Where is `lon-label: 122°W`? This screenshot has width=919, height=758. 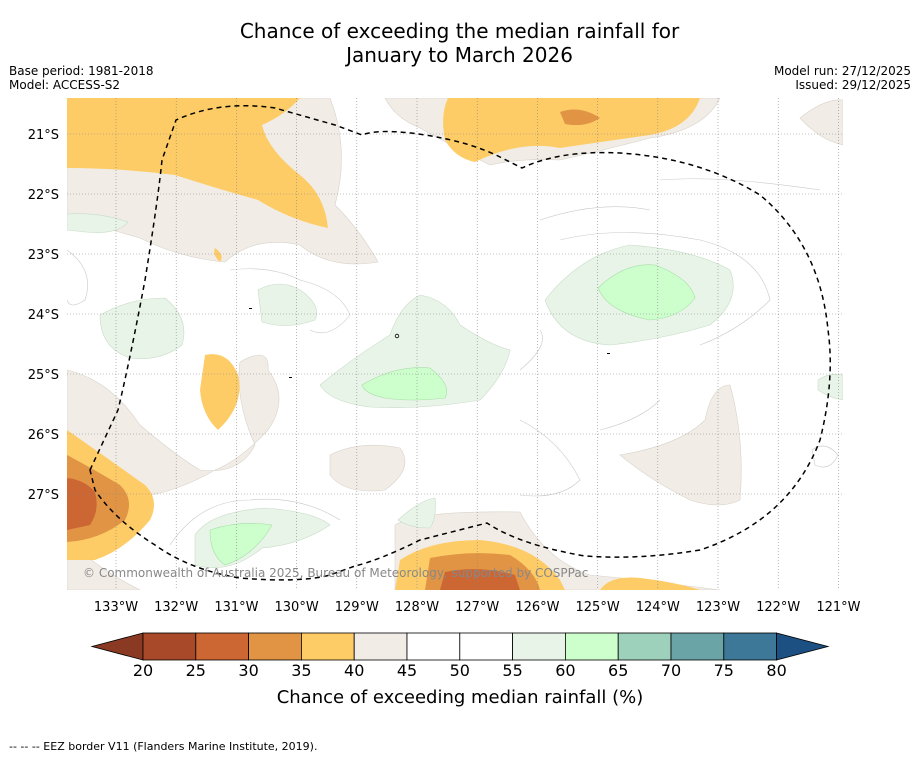 lon-label: 122°W is located at coordinates (778, 607).